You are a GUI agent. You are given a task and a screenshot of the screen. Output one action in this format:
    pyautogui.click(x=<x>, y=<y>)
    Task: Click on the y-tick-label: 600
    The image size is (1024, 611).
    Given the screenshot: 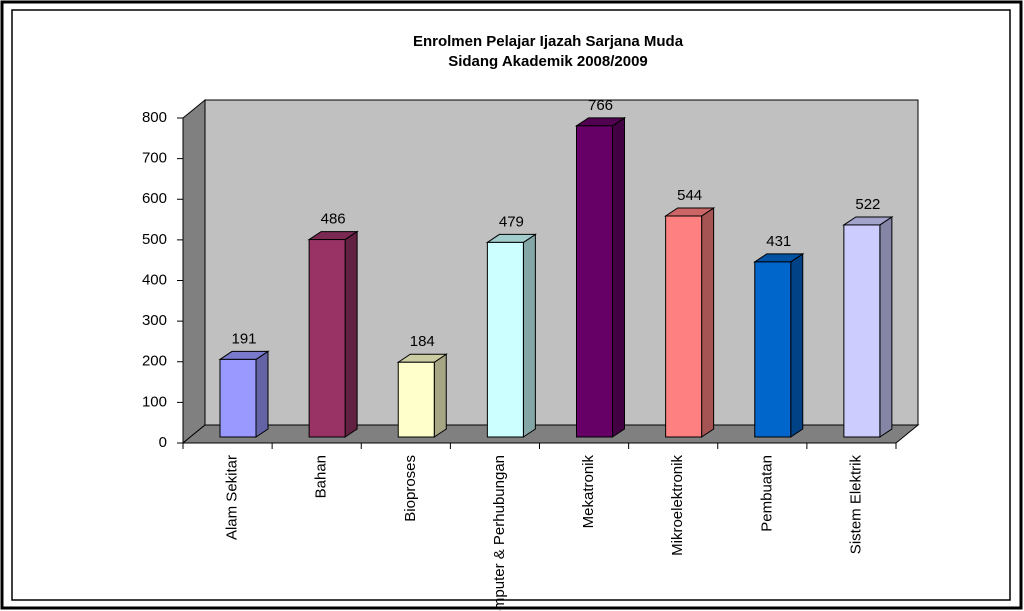 What is the action you would take?
    pyautogui.click(x=154, y=198)
    